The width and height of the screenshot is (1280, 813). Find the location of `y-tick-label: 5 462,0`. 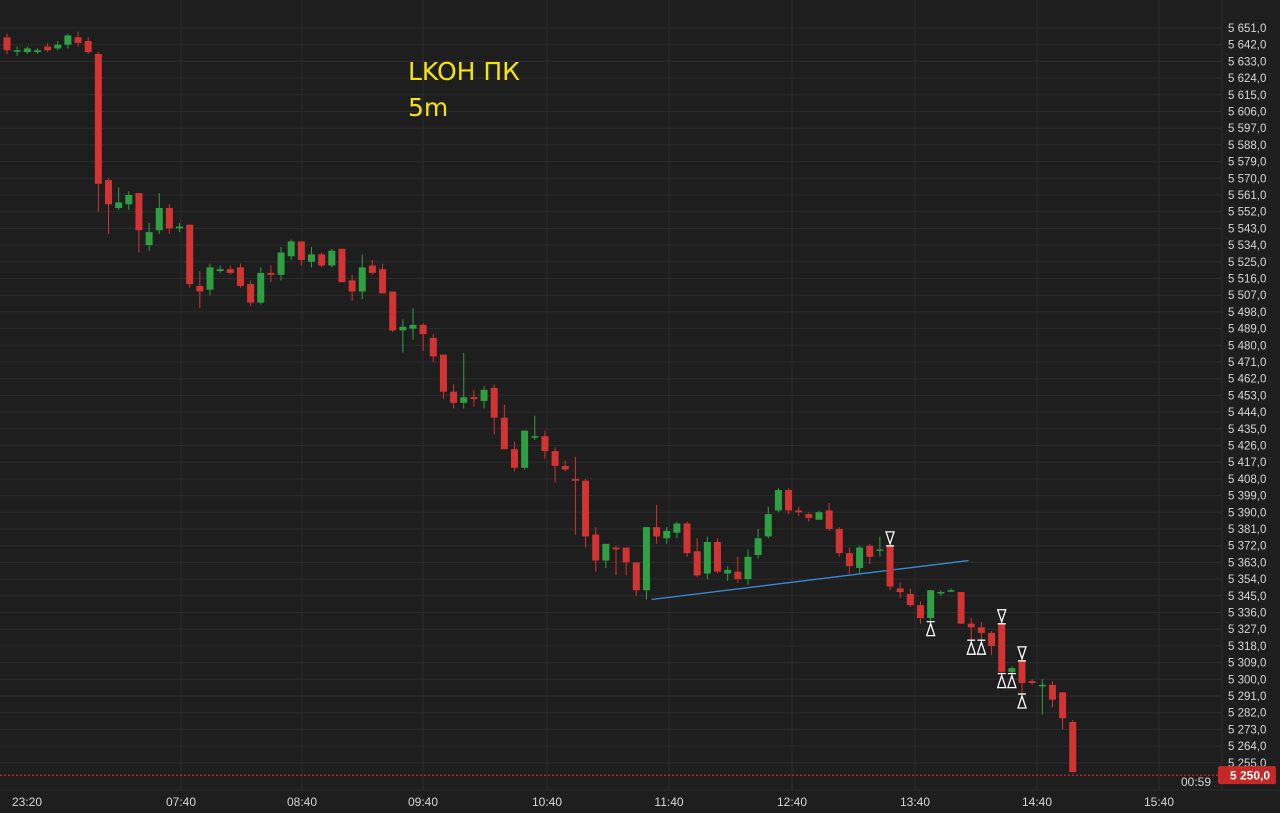

y-tick-label: 5 462,0 is located at coordinates (1247, 380).